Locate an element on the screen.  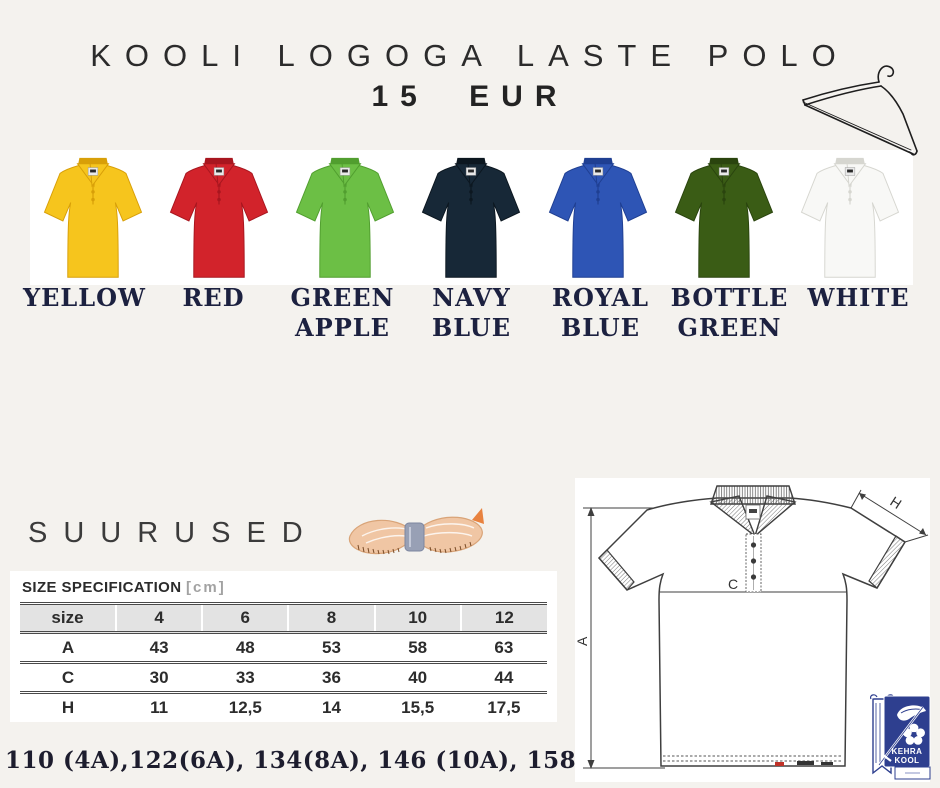
polo-technical-drawing: A C is located at coordinates (752, 627).